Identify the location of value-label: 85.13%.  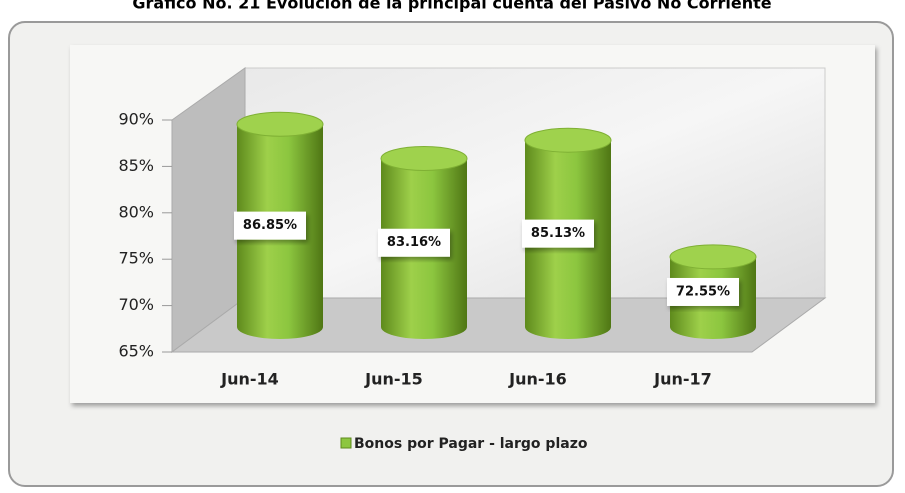
(558, 233).